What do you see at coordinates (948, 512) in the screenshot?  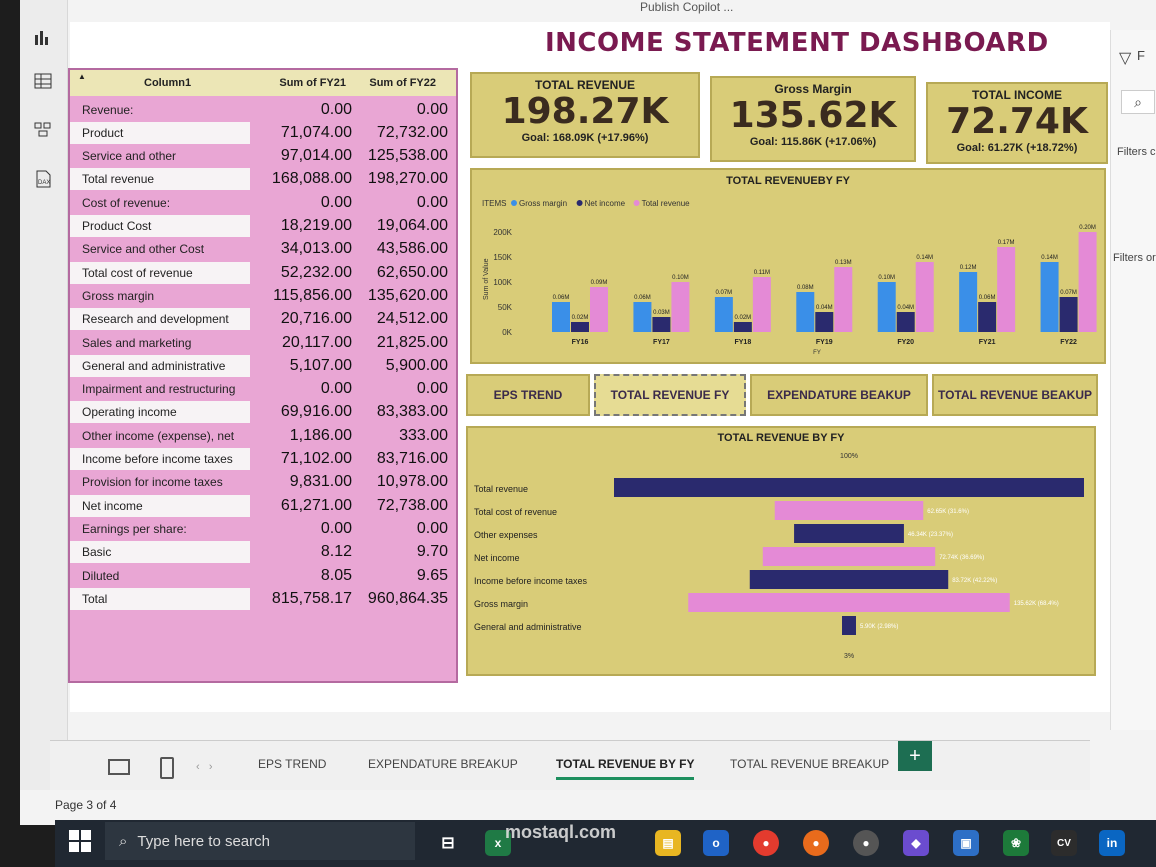 I see `funnel-value-label: 62.65K (31.6%)` at bounding box center [948, 512].